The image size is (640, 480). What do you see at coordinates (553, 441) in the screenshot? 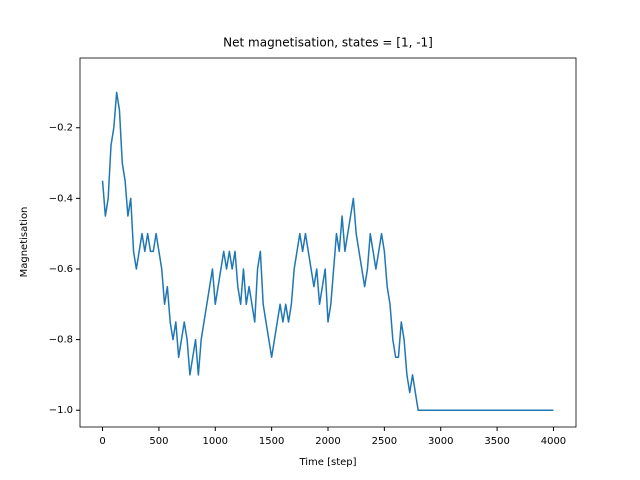
I see `x-tick-label: 4000` at bounding box center [553, 441].